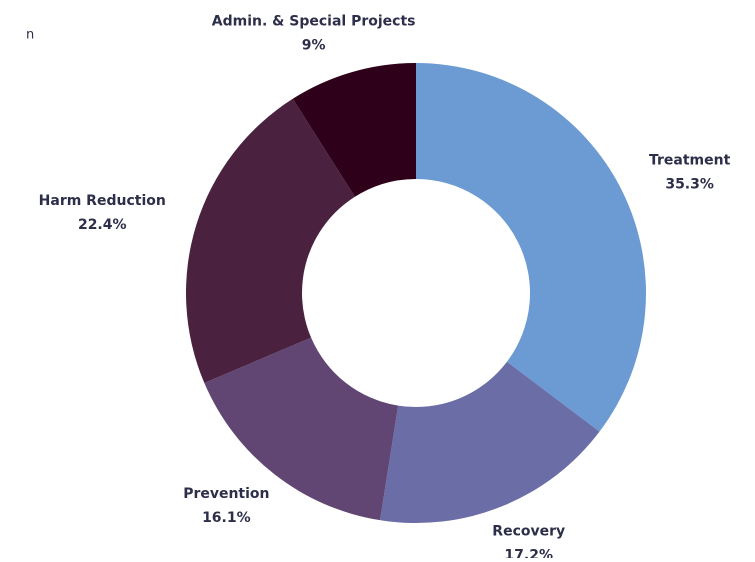 This screenshot has height=562, width=755. I want to click on segment-label: Treatment, so click(690, 161).